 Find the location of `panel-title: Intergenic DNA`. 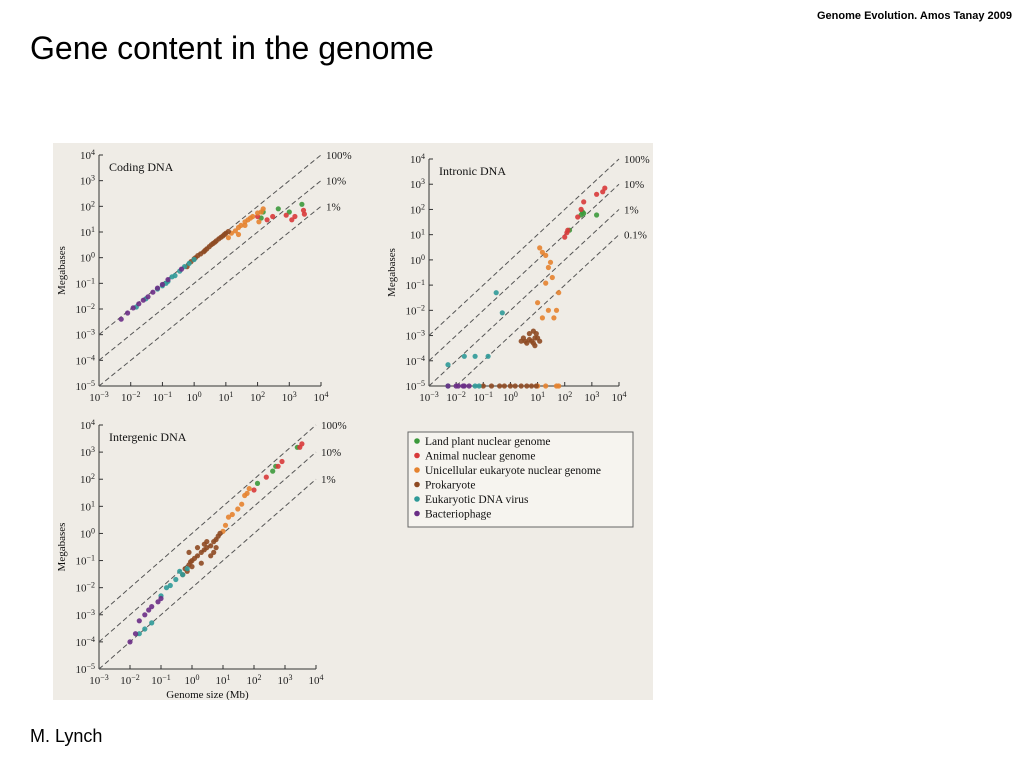

panel-title: Intergenic DNA is located at coordinates (148, 437).